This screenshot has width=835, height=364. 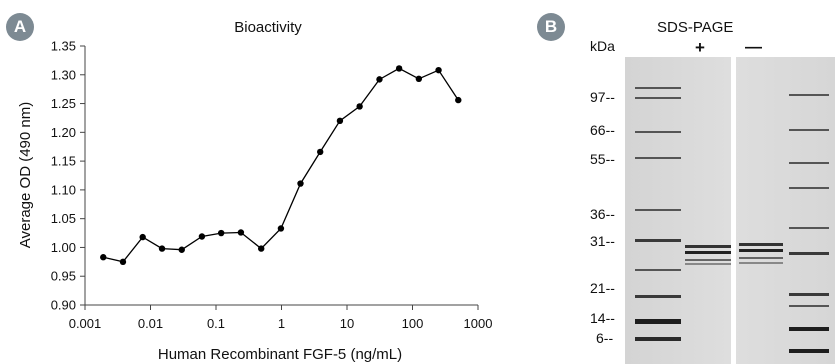 I want to click on chart-title: Bioactivity, so click(x=268, y=27).